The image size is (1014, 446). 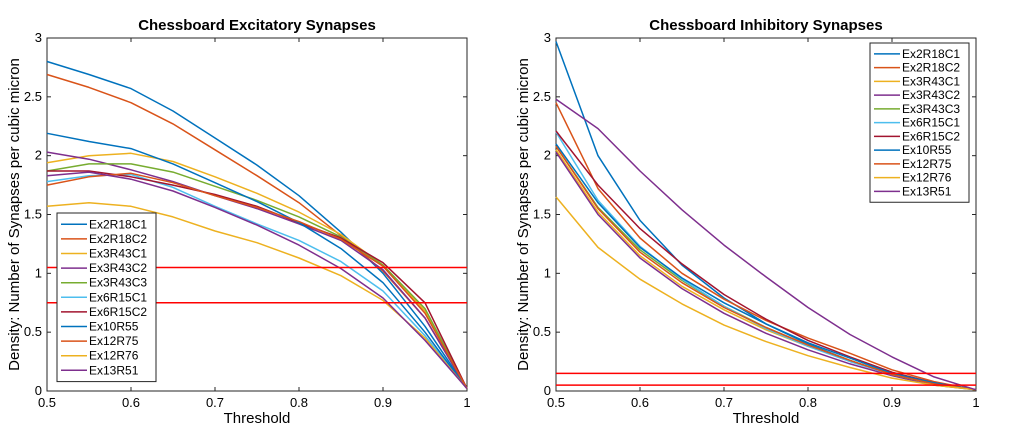 What do you see at coordinates (765, 25) in the screenshot?
I see `chart-title: Chessboard Inhibitory Synapses` at bounding box center [765, 25].